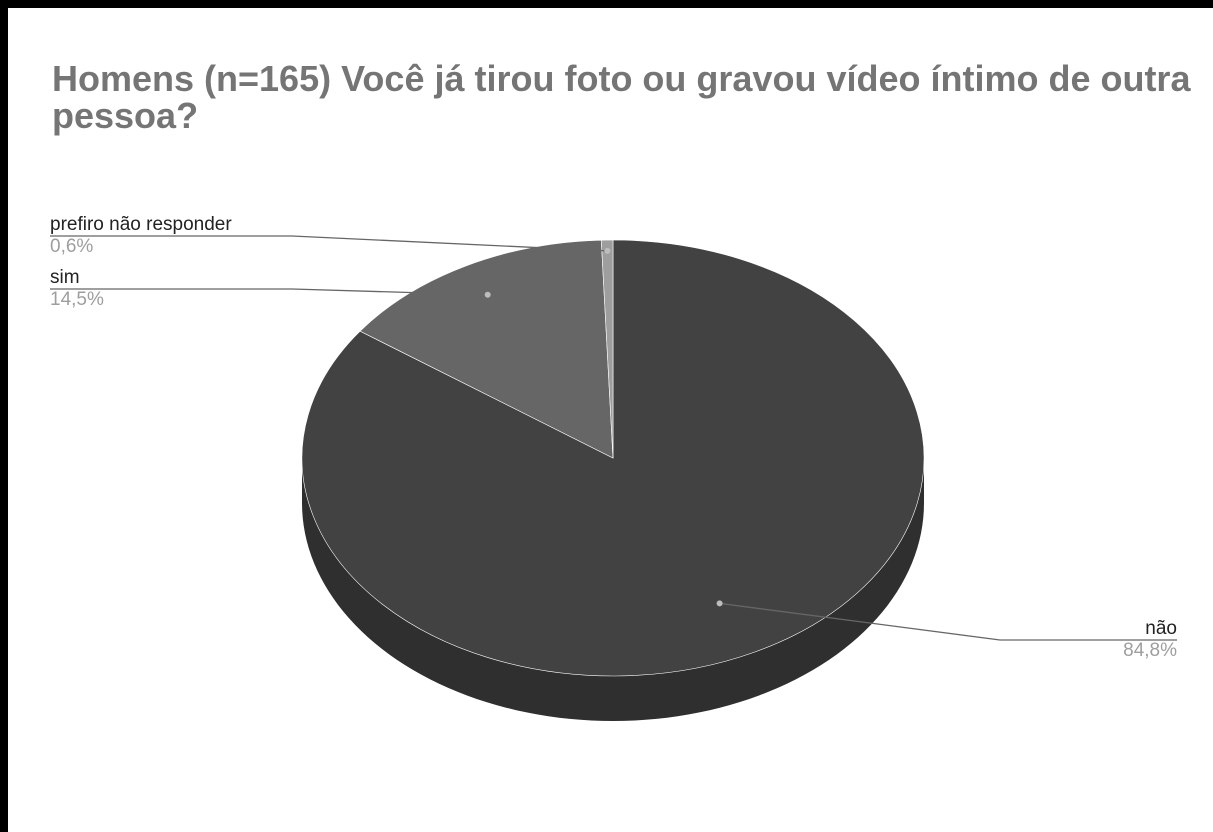 The height and width of the screenshot is (832, 1213). I want to click on label-nao: não, so click(1161, 628).